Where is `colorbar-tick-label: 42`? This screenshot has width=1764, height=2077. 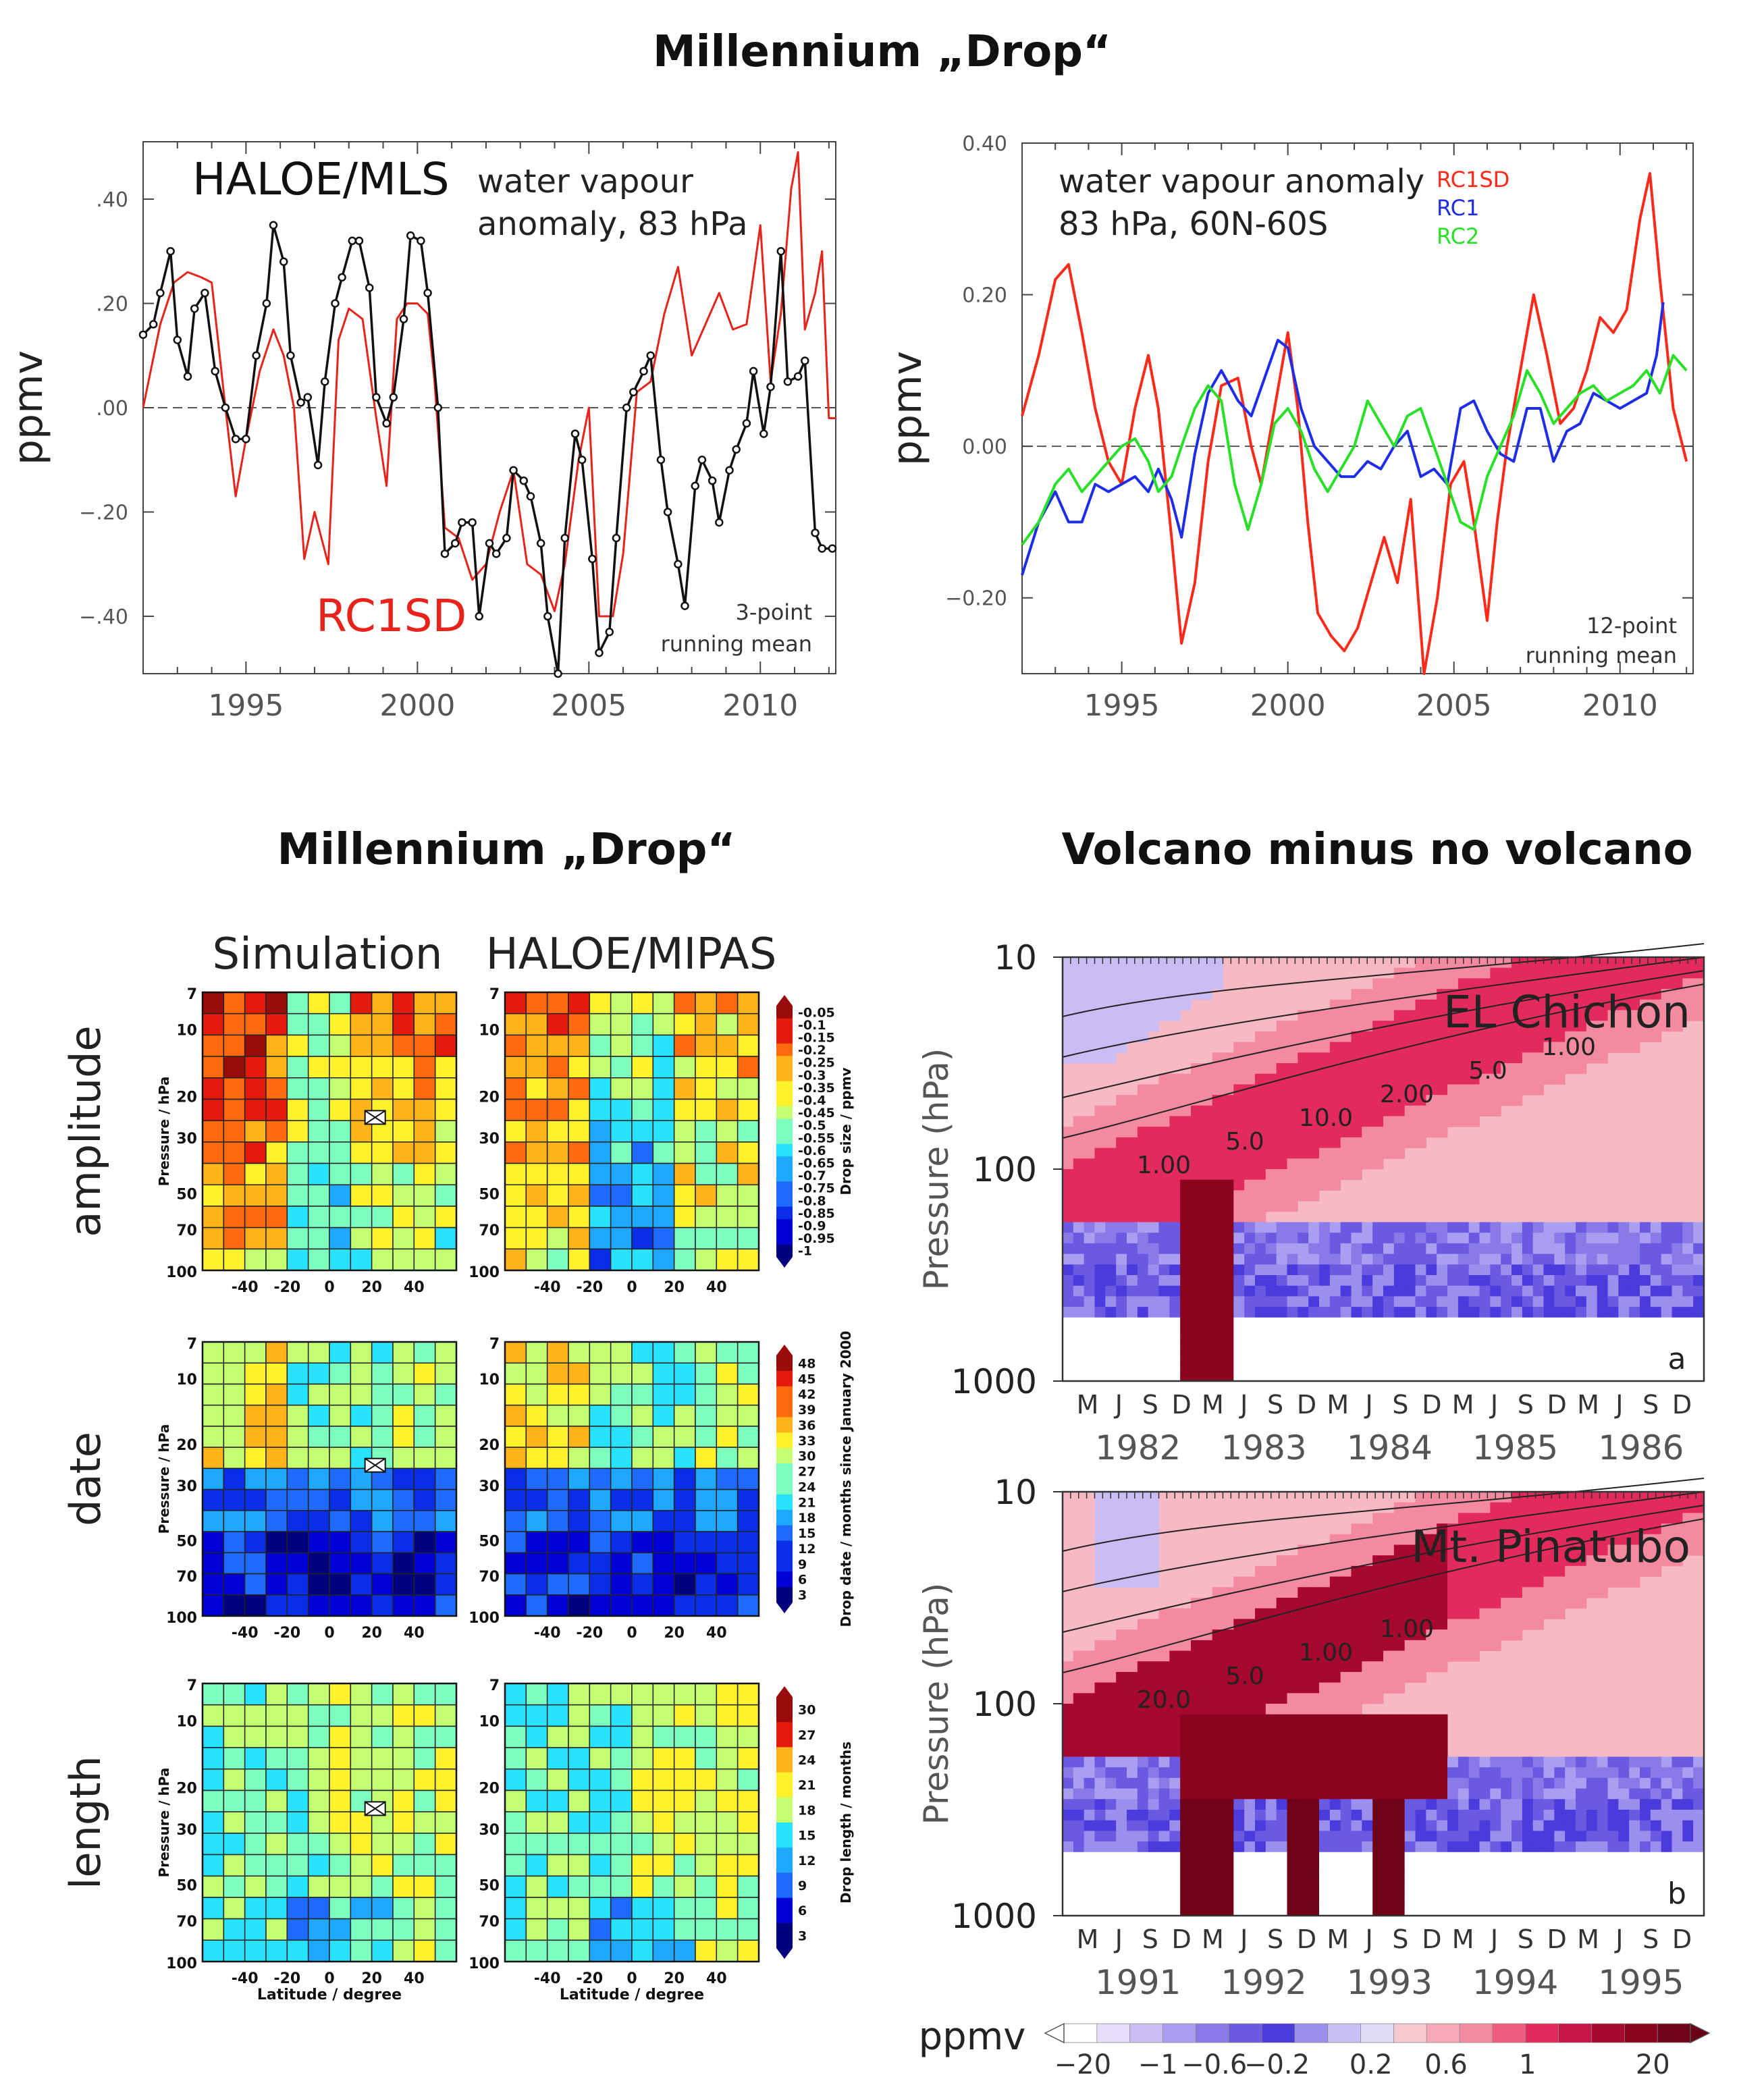 colorbar-tick-label: 42 is located at coordinates (807, 1394).